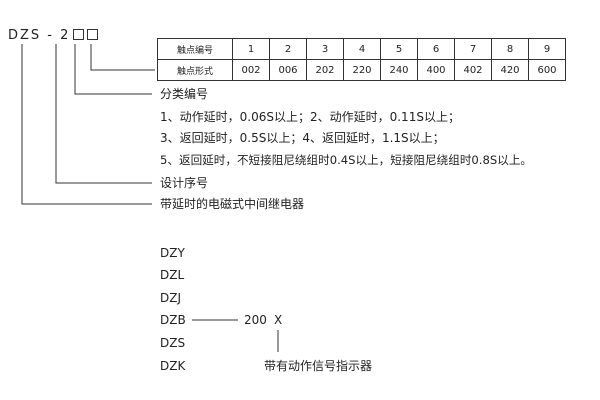  What do you see at coordinates (547, 49) in the screenshot?
I see `table-cell: 9` at bounding box center [547, 49].